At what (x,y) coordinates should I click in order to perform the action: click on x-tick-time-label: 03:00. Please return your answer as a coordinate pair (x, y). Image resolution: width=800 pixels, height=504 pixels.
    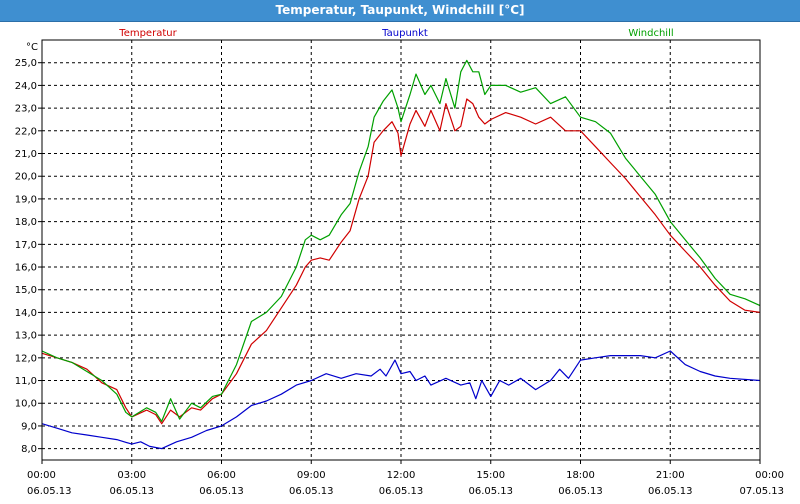
    Looking at the image, I should click on (131, 475).